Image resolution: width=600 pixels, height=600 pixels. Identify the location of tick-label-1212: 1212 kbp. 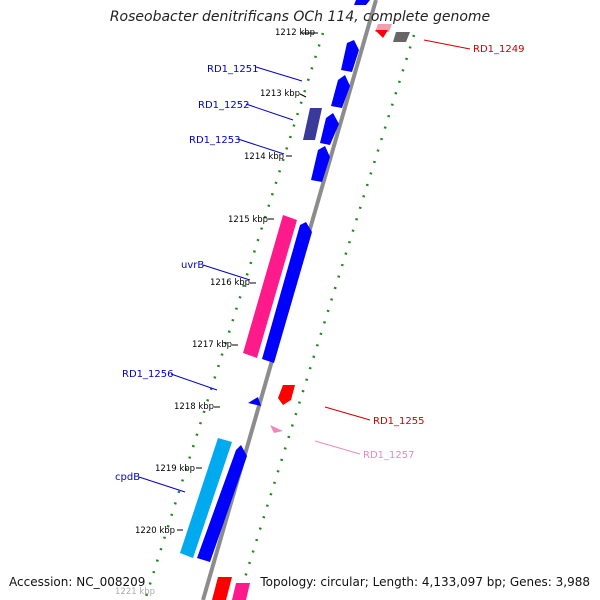
(295, 33).